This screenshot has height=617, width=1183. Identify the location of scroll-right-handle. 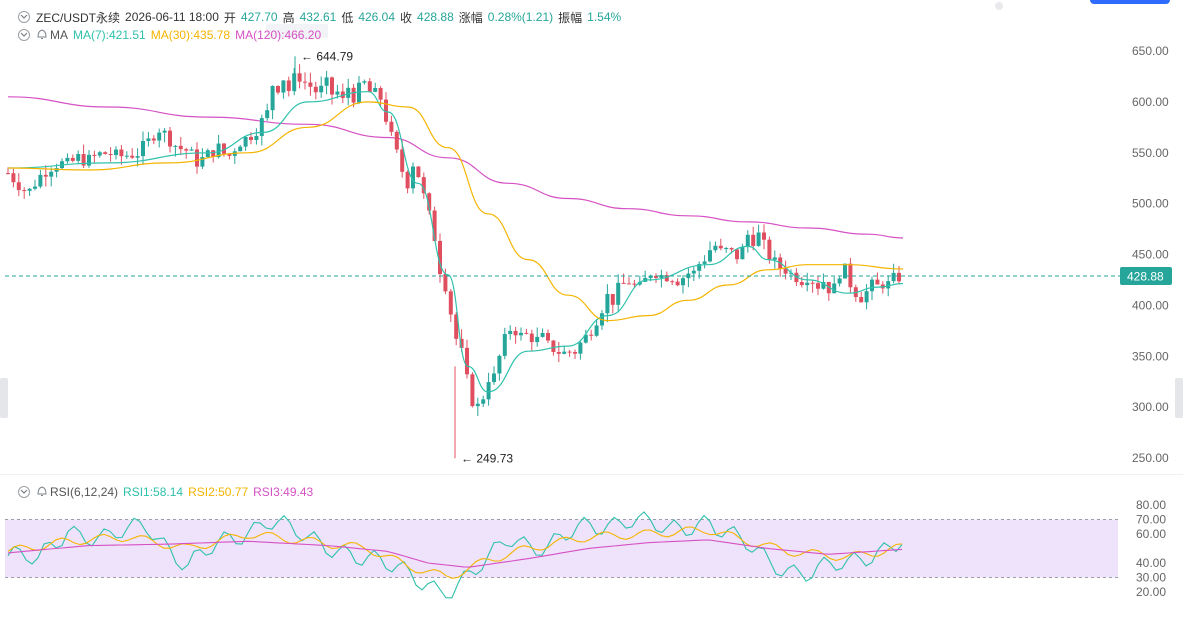
(1179, 398).